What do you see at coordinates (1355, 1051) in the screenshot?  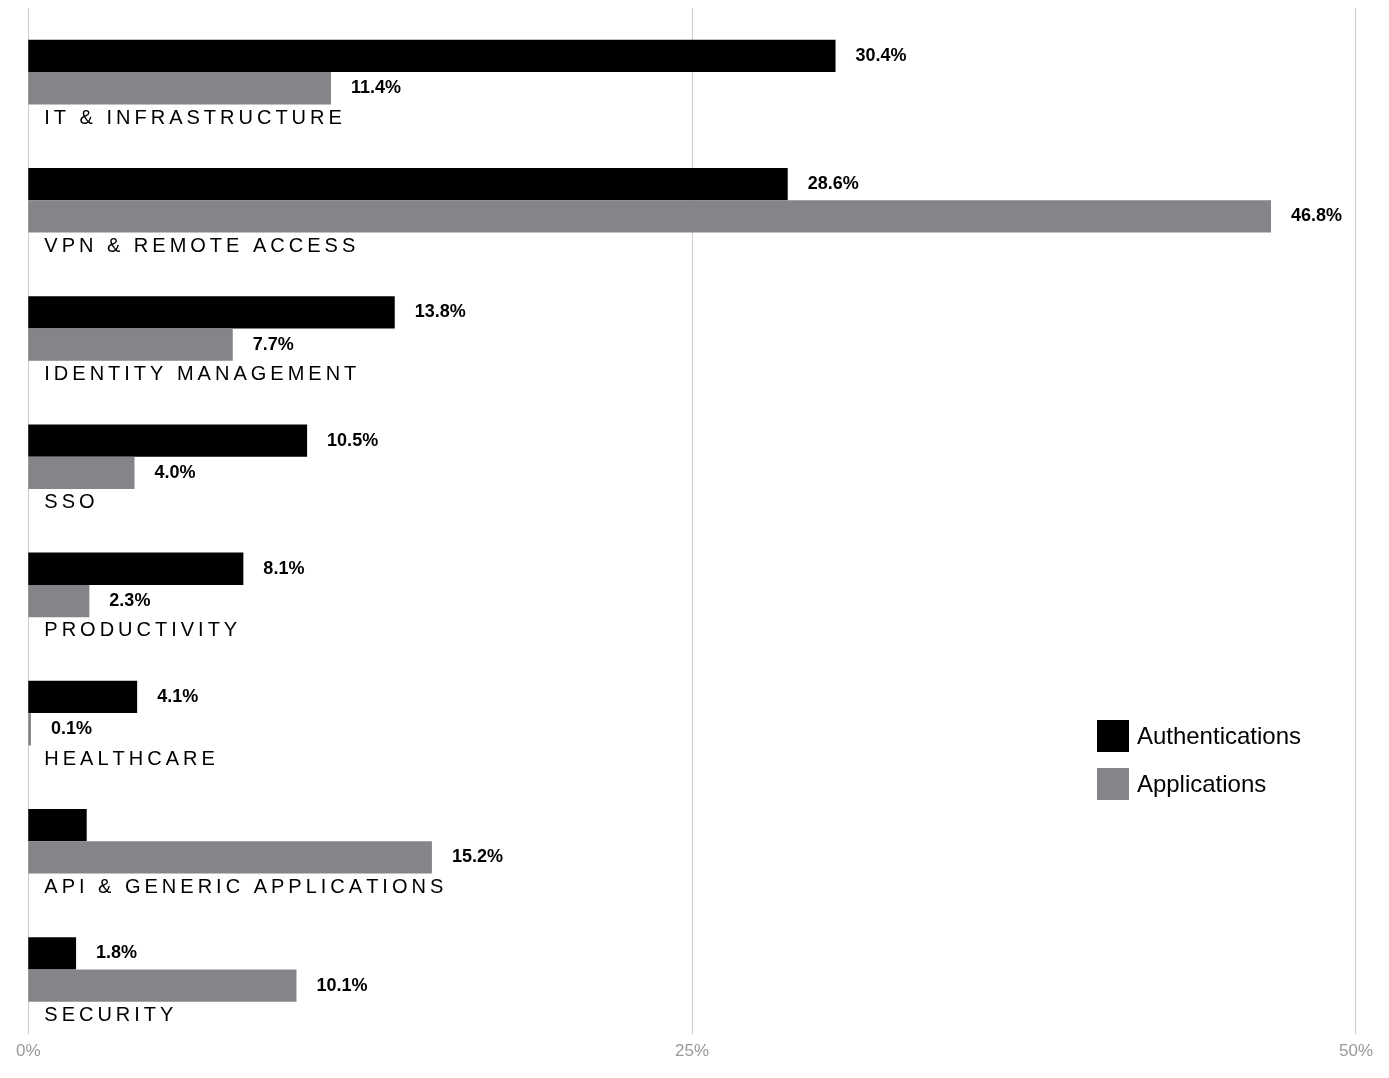 I see `x-tick-label: 50%` at bounding box center [1355, 1051].